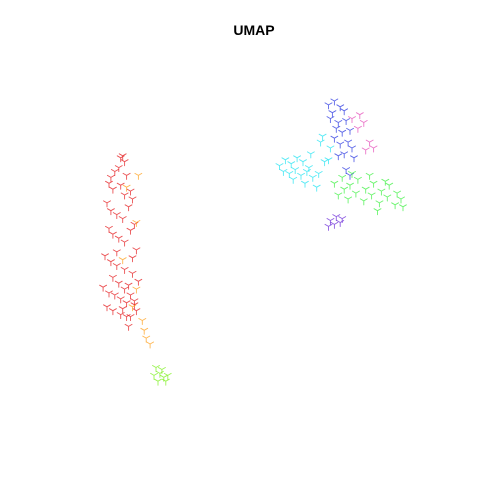 The width and height of the screenshot is (480, 480). What do you see at coordinates (253, 30) in the screenshot?
I see `chart-title: UMAP` at bounding box center [253, 30].